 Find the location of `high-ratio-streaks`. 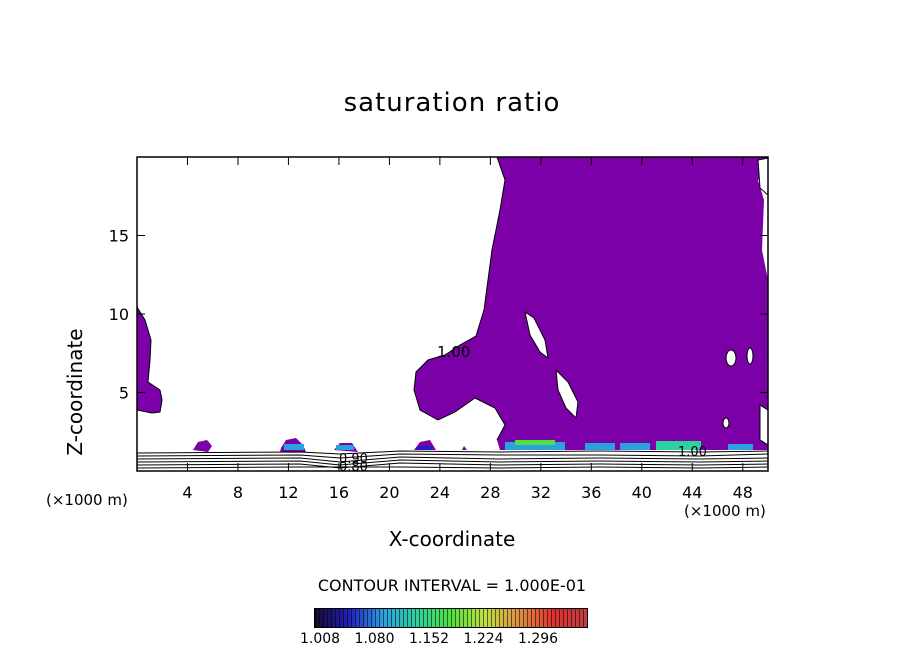

high-ratio-streaks is located at coordinates (518, 445).